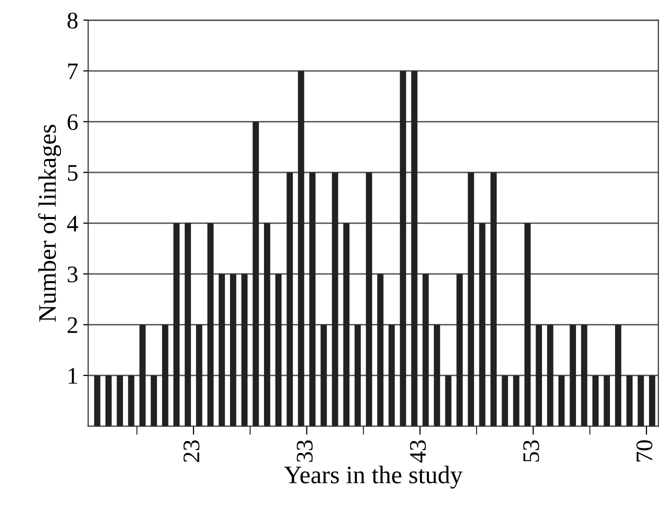 This screenshot has height=516, width=663. Describe the element at coordinates (73, 173) in the screenshot. I see `y-tick-label: 5` at that location.